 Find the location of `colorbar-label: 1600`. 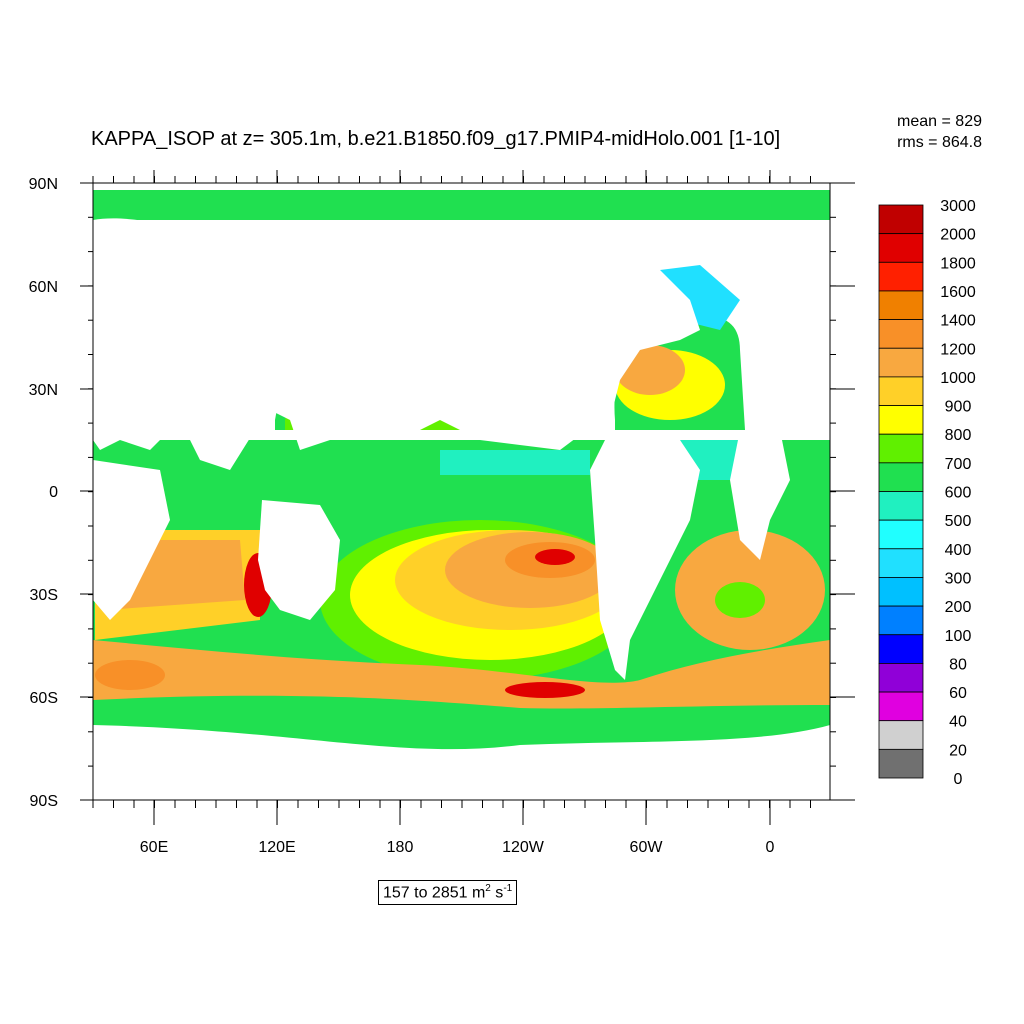

colorbar-label: 1600 is located at coordinates (958, 292).